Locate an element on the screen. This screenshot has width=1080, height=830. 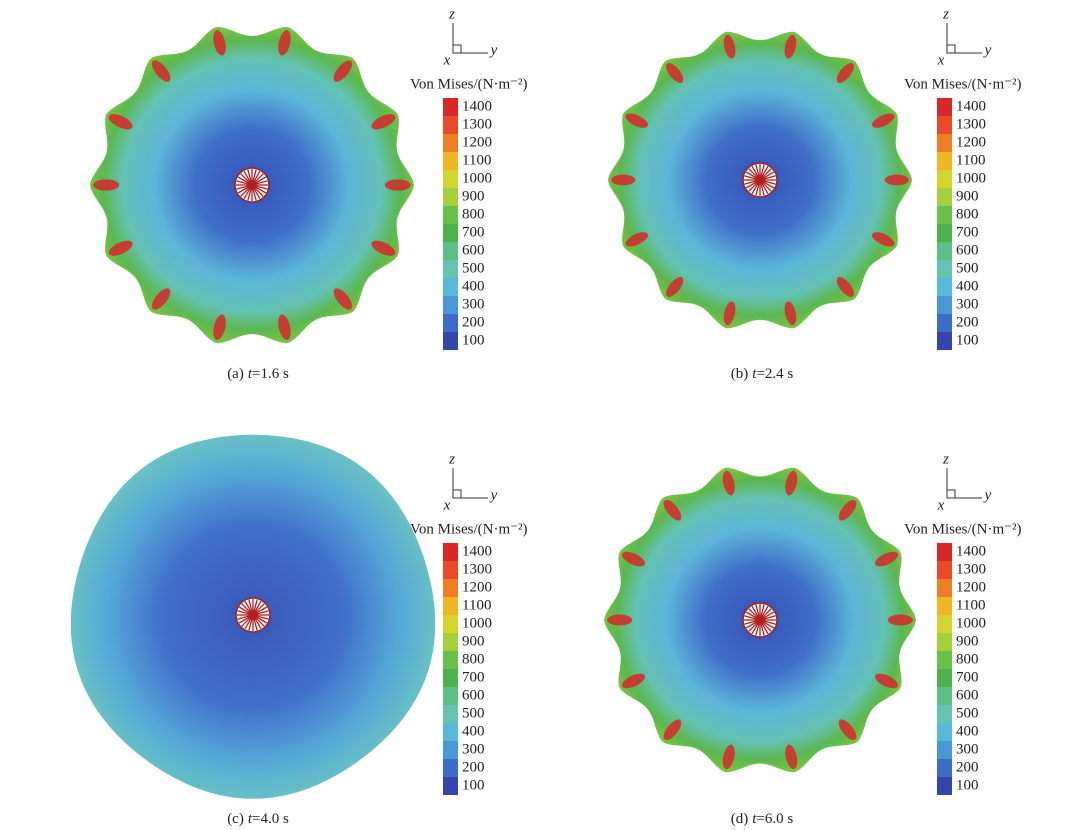
colorbar-label: 300 is located at coordinates (967, 749).